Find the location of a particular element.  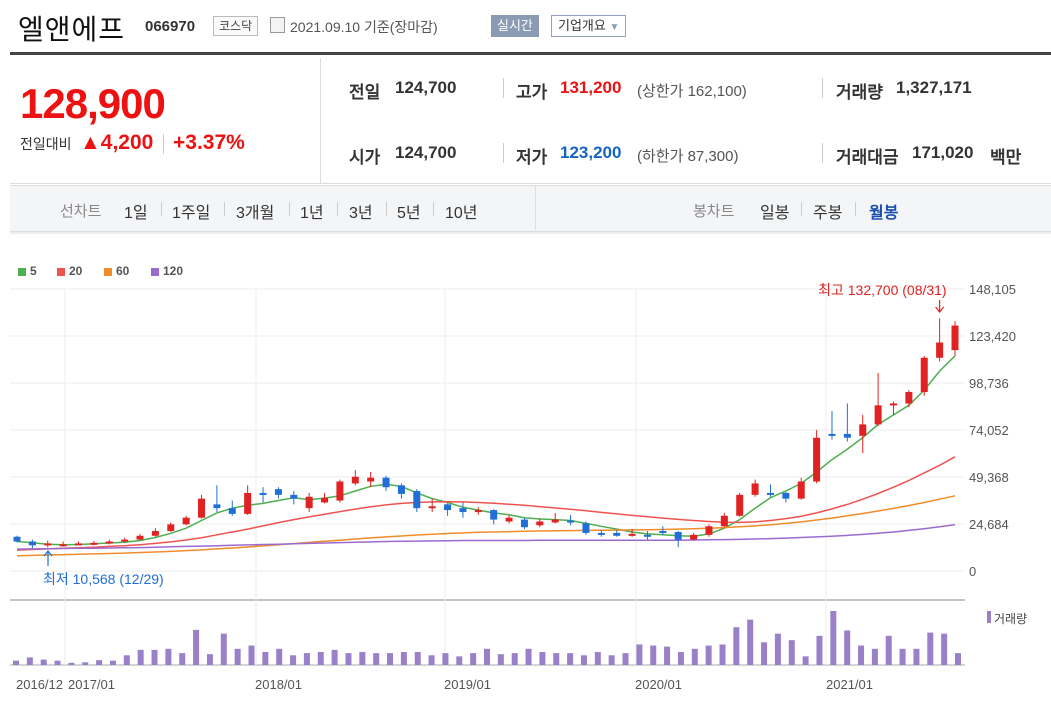

change-value: ▲4,200 is located at coordinates (116, 143).